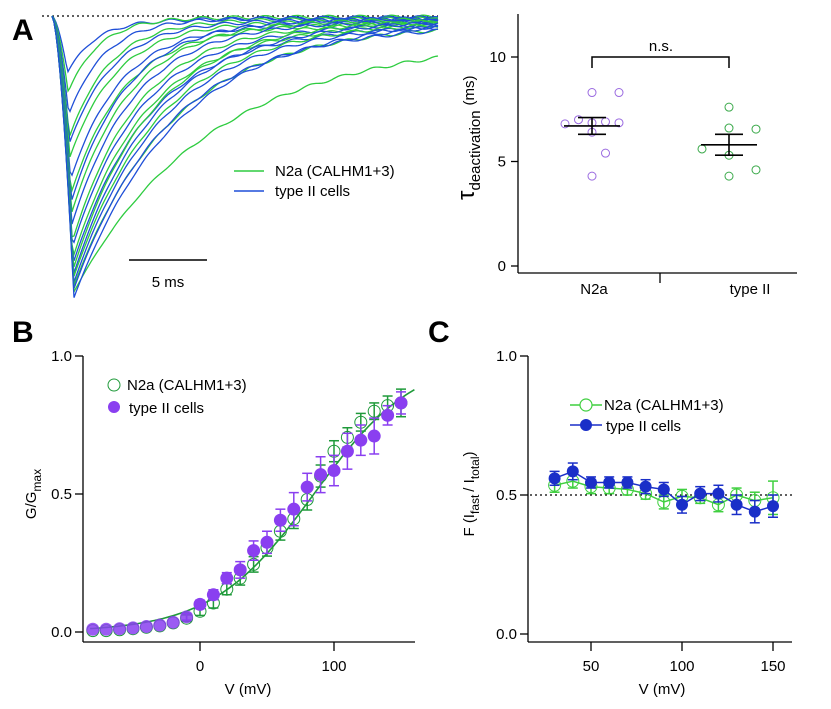 The height and width of the screenshot is (709, 831). I want to click on significance-bracket, so click(660, 62).